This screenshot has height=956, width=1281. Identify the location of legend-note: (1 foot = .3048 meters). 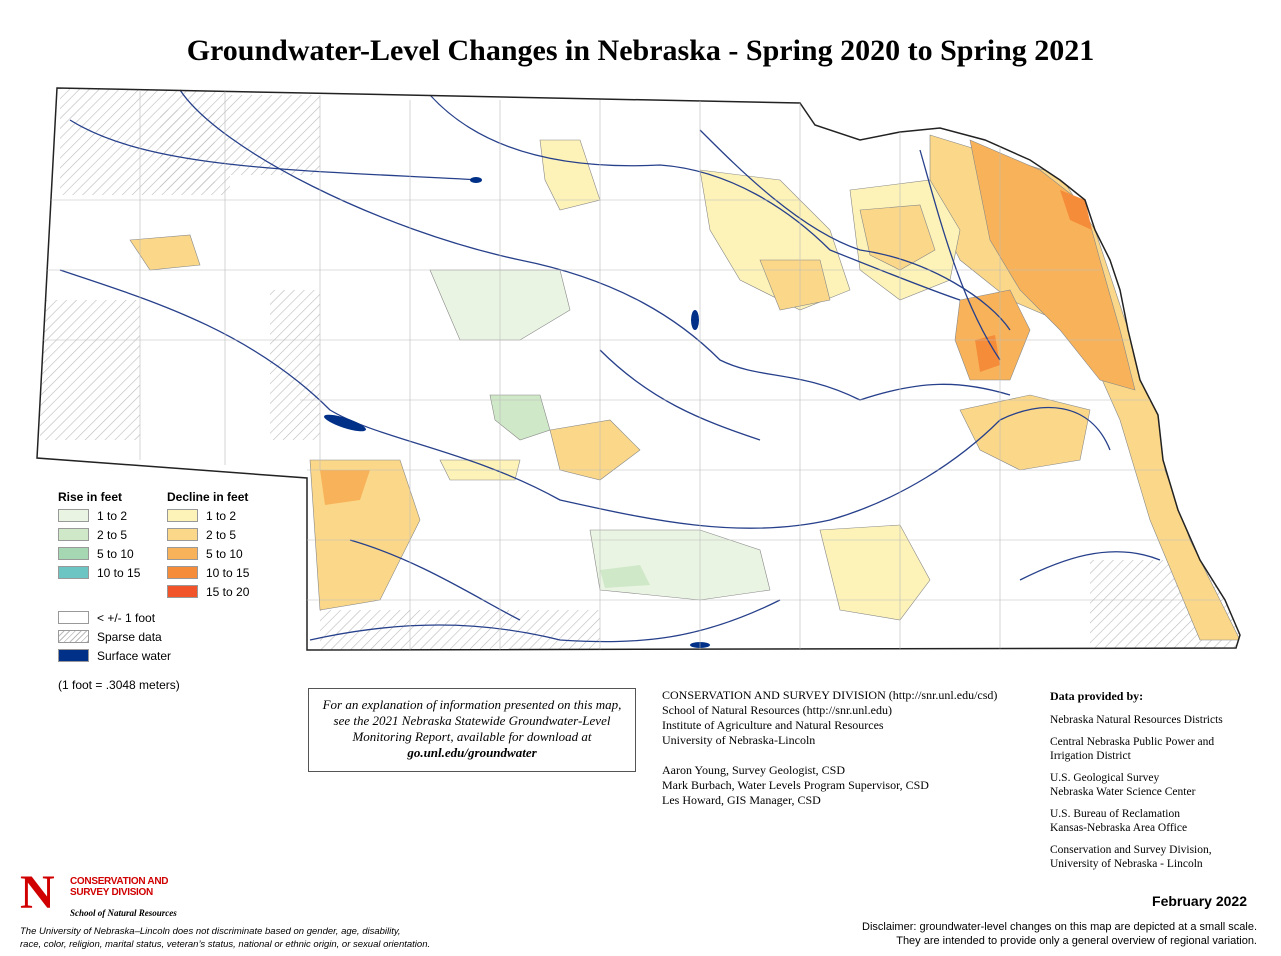
(119, 685).